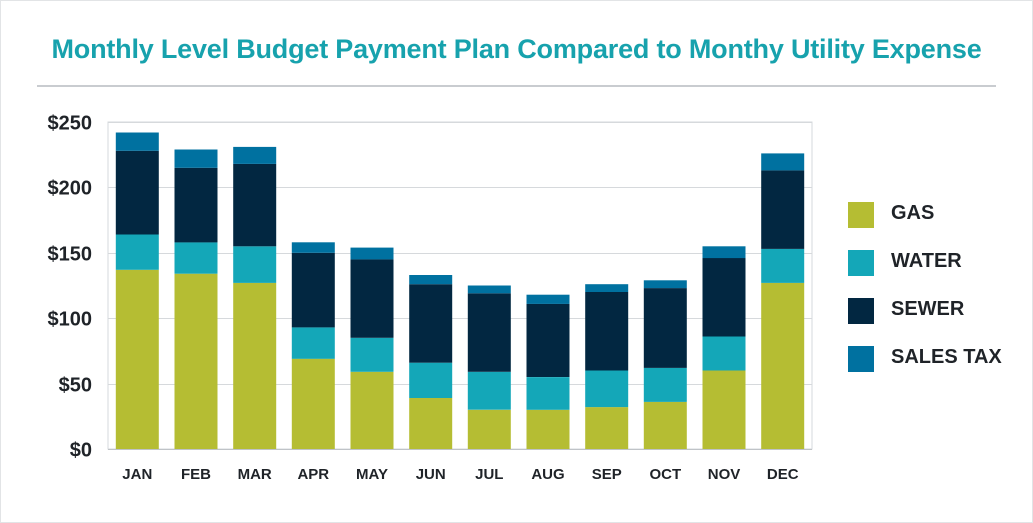  Describe the element at coordinates (196, 258) in the screenshot. I see `bar-water-feb` at that location.